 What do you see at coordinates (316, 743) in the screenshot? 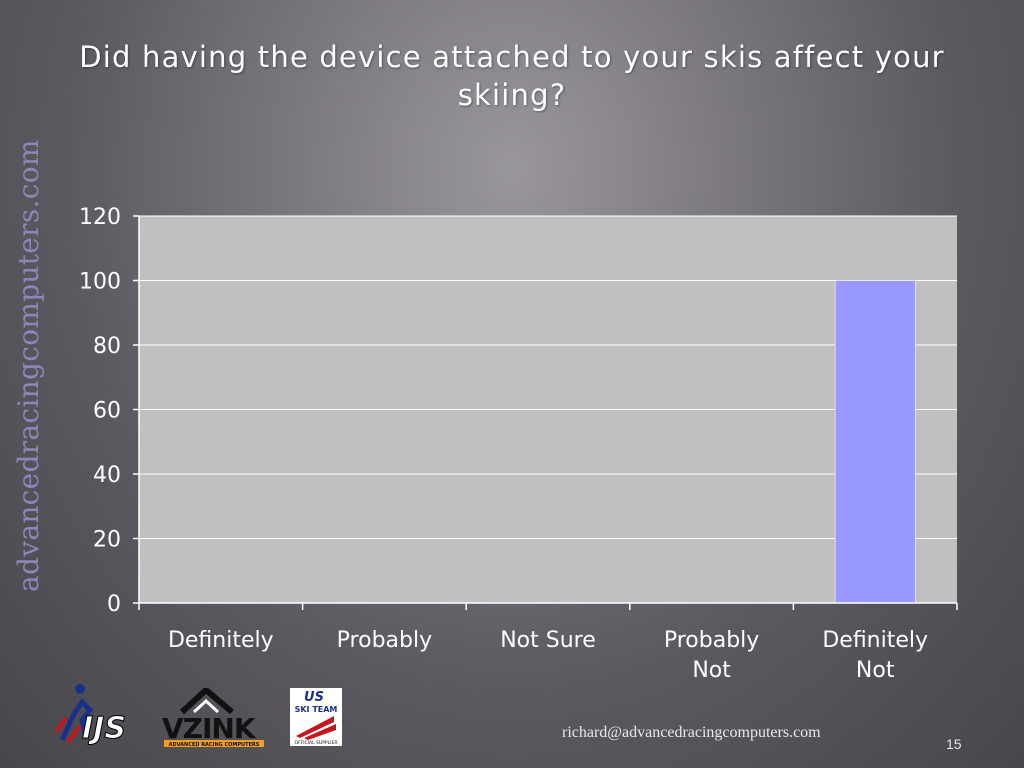
I see `us-ski-team-logo-caption: OFFICIAL SUPPLIER` at bounding box center [316, 743].